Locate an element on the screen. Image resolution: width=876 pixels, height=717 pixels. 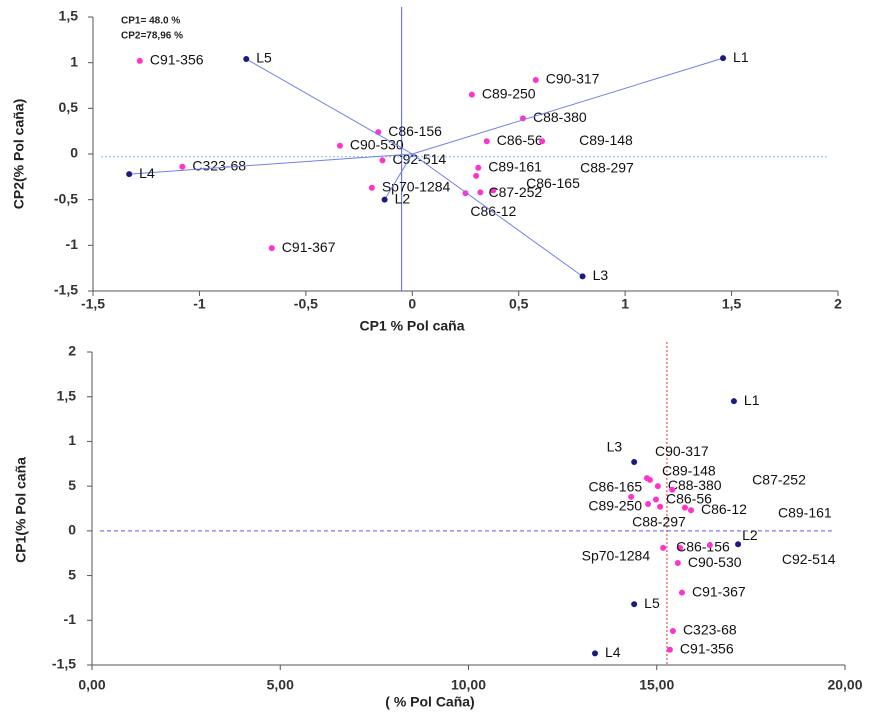
y-tick-label: -0,5 is located at coordinates (66, 198).